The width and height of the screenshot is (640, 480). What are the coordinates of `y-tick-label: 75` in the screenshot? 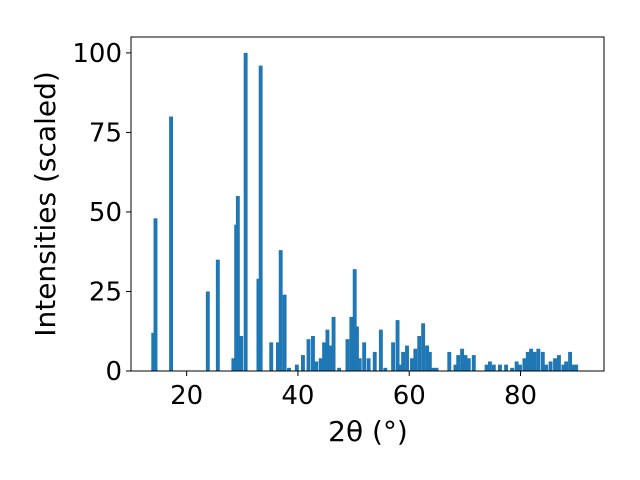 It's located at (105, 133).